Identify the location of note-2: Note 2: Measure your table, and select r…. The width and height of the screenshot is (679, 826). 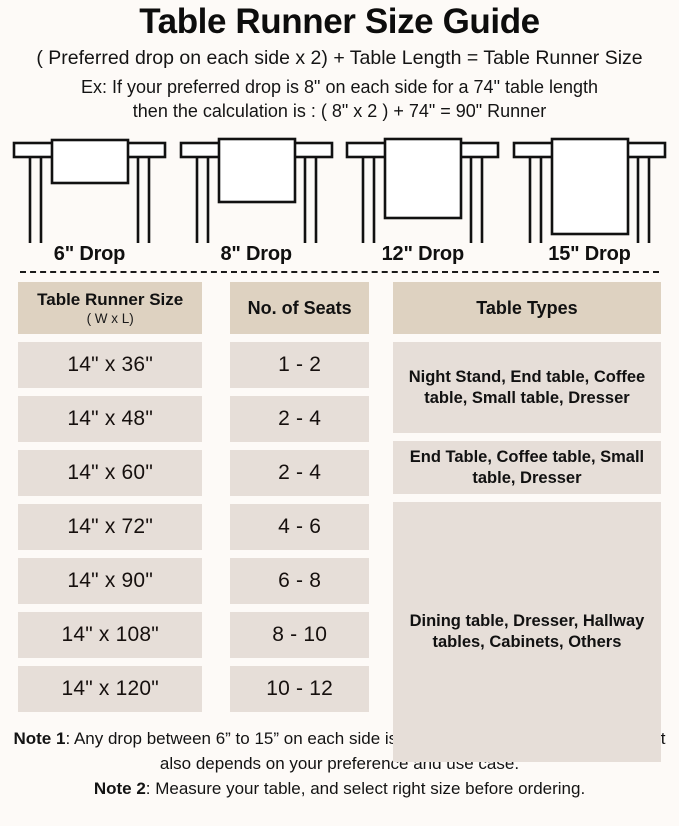
(339, 788).